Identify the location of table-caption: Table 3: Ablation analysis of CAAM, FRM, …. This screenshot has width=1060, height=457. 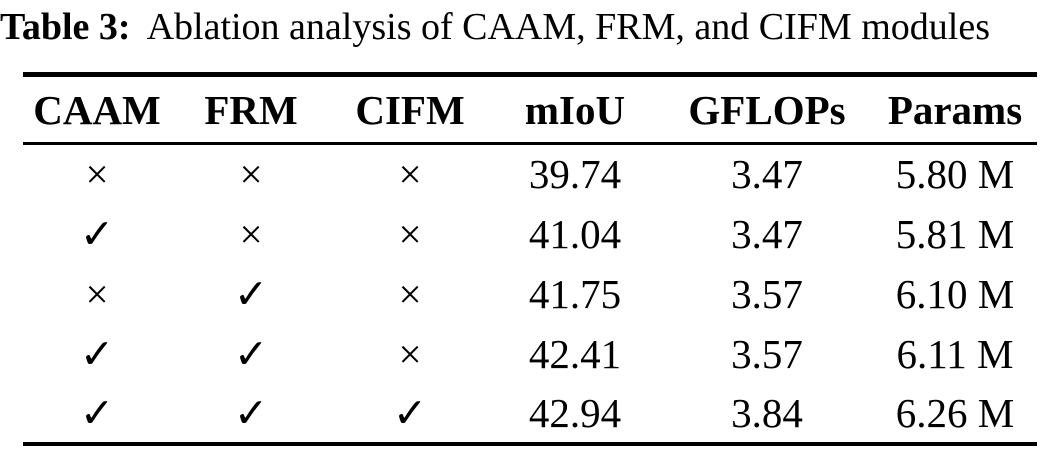
(530, 27).